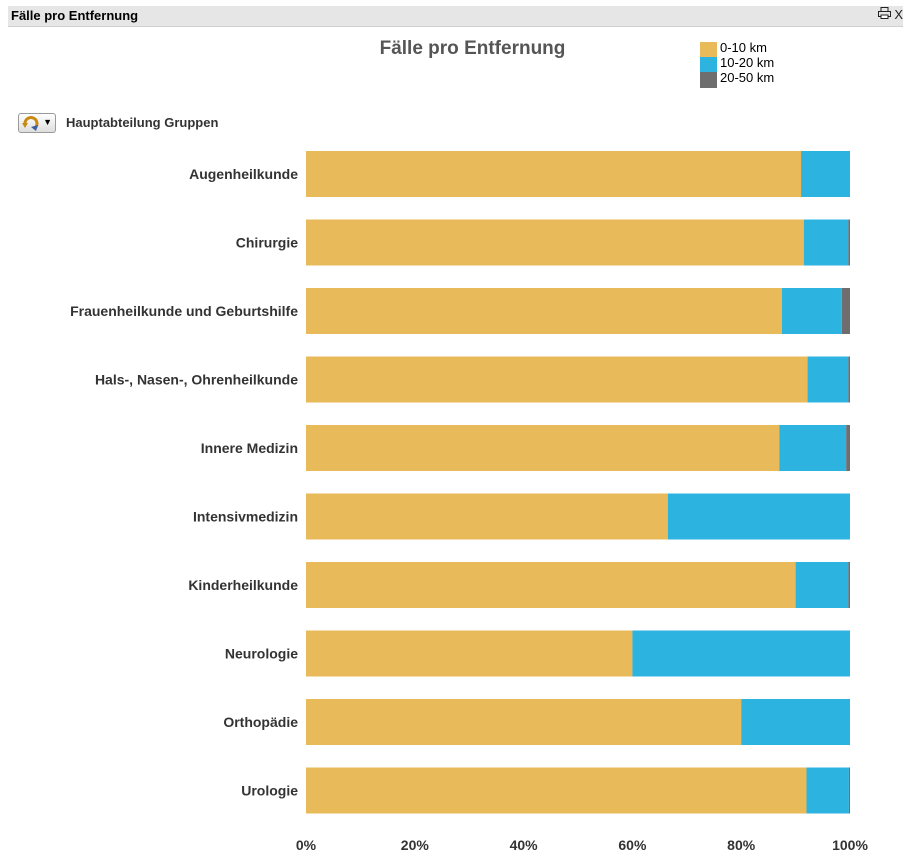 The height and width of the screenshot is (851, 903). Describe the element at coordinates (75, 15) in the screenshot. I see `window-title: Fälle pro Entfernung` at that location.